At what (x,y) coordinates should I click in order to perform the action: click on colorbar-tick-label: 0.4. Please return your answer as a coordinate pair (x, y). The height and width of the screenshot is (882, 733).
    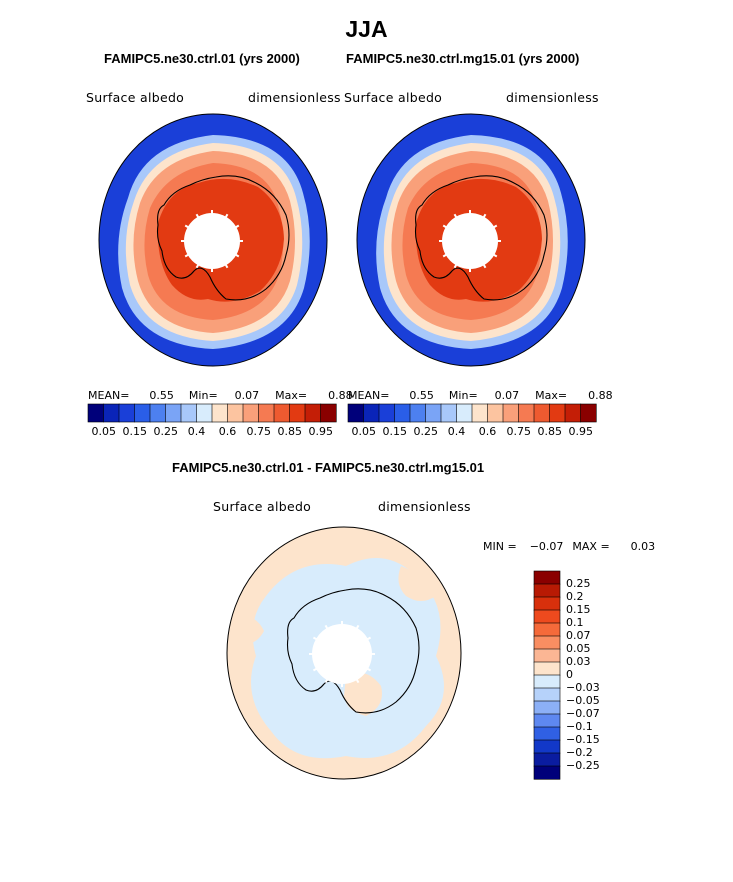
    Looking at the image, I should click on (456, 431).